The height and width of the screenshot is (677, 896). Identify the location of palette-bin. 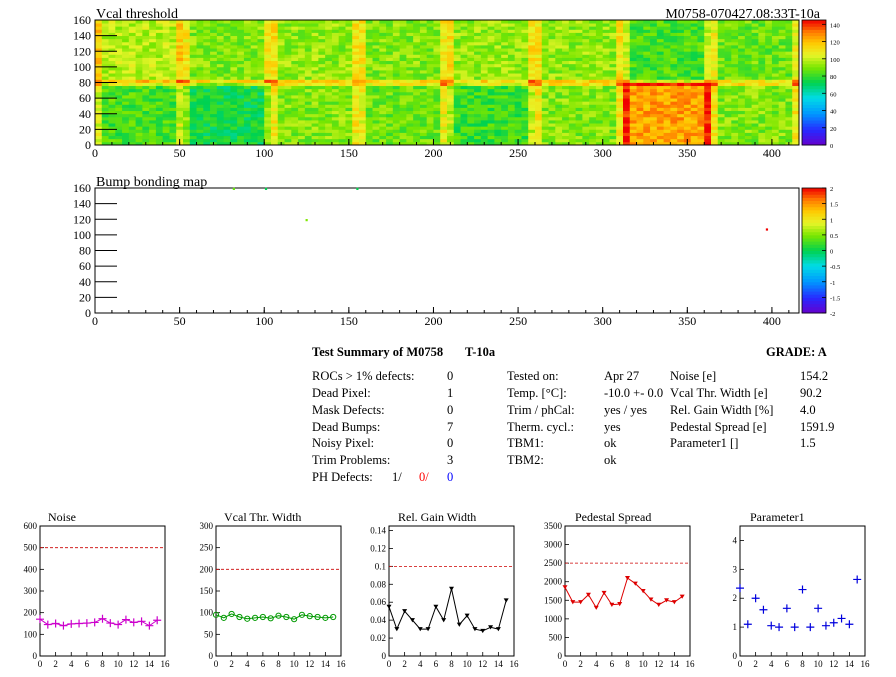
(814, 143).